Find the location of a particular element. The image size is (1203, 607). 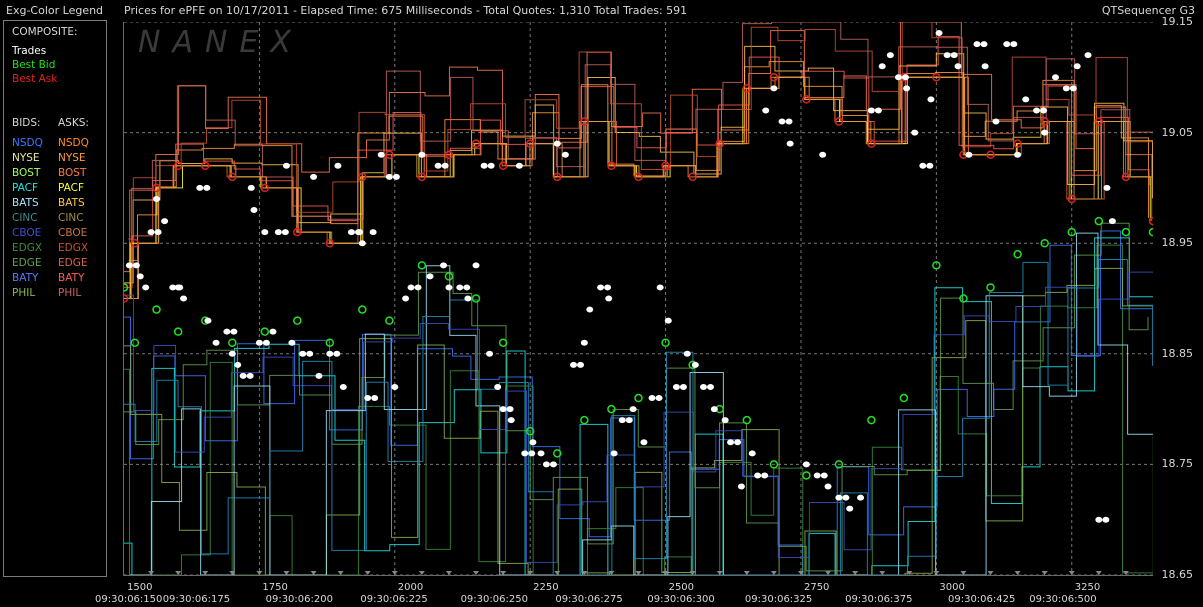

time-tick-label: 09:30:06:500 is located at coordinates (1063, 599).